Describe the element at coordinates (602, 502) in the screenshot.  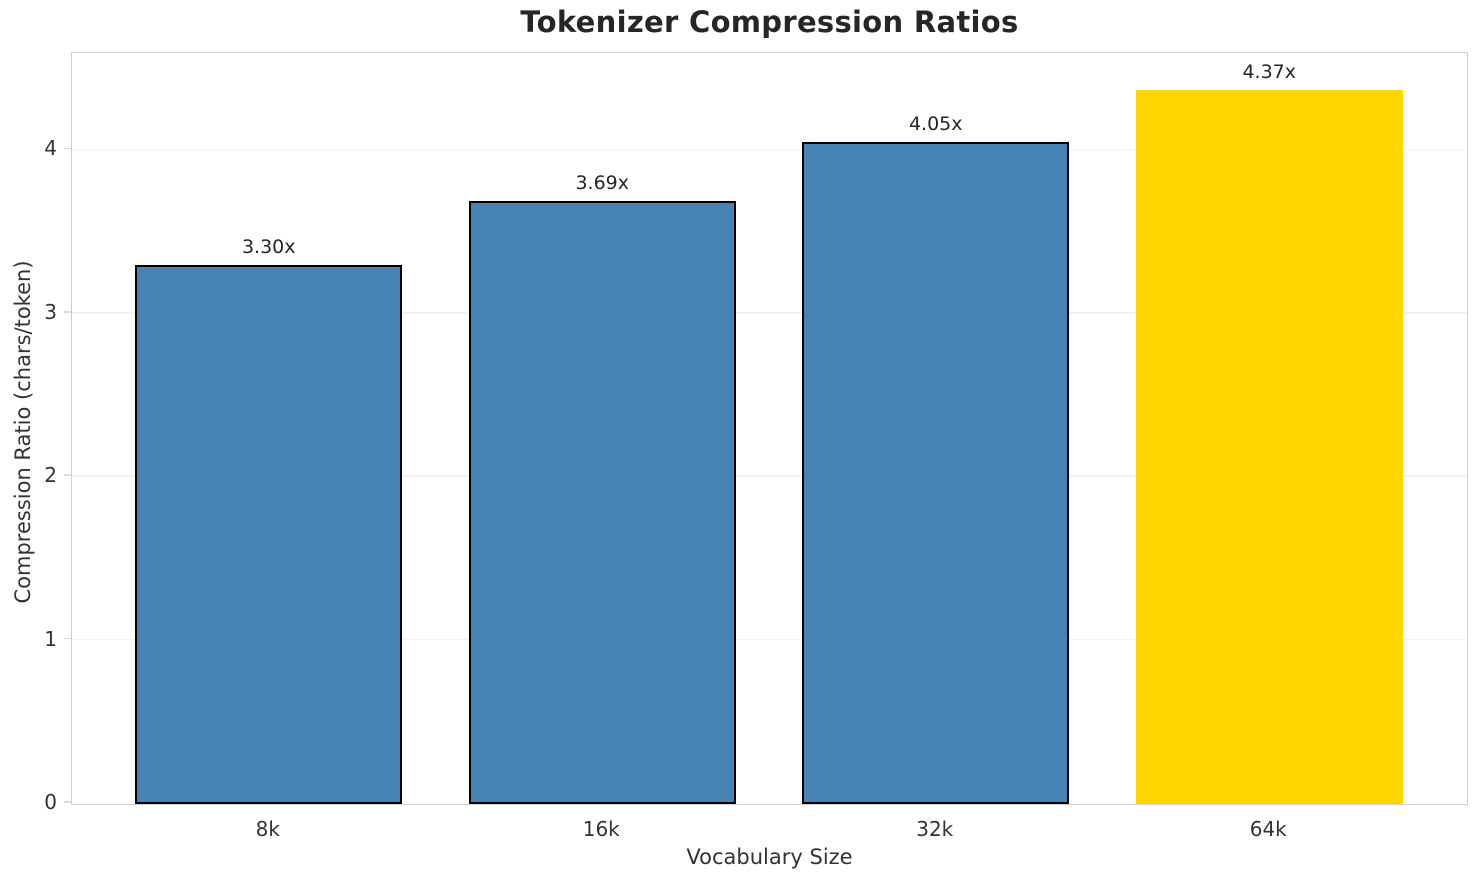
I see `bar-16k` at that location.